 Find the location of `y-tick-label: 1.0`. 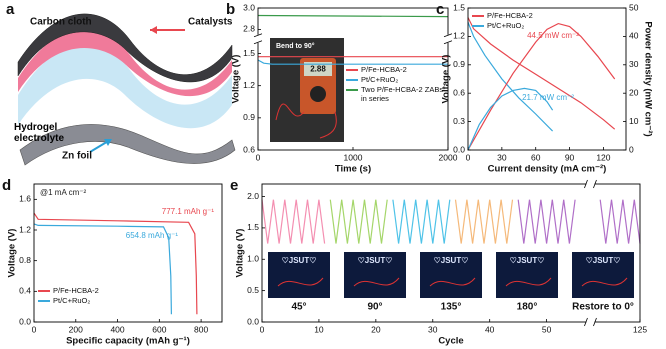

y-tick-label: 1.0 is located at coordinates (253, 259).